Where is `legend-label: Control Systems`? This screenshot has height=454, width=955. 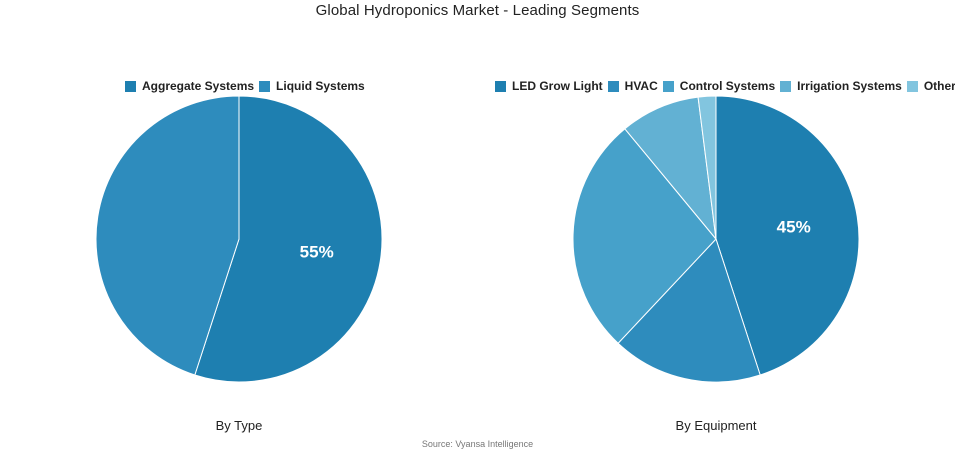
legend-label: Control Systems is located at coordinates (727, 86).